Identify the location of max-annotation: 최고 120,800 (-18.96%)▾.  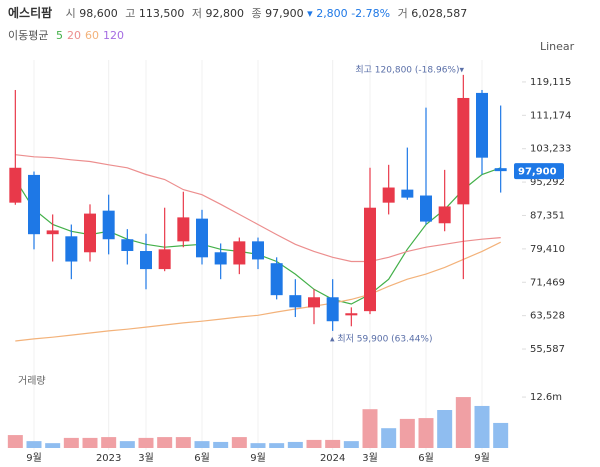
(409, 70).